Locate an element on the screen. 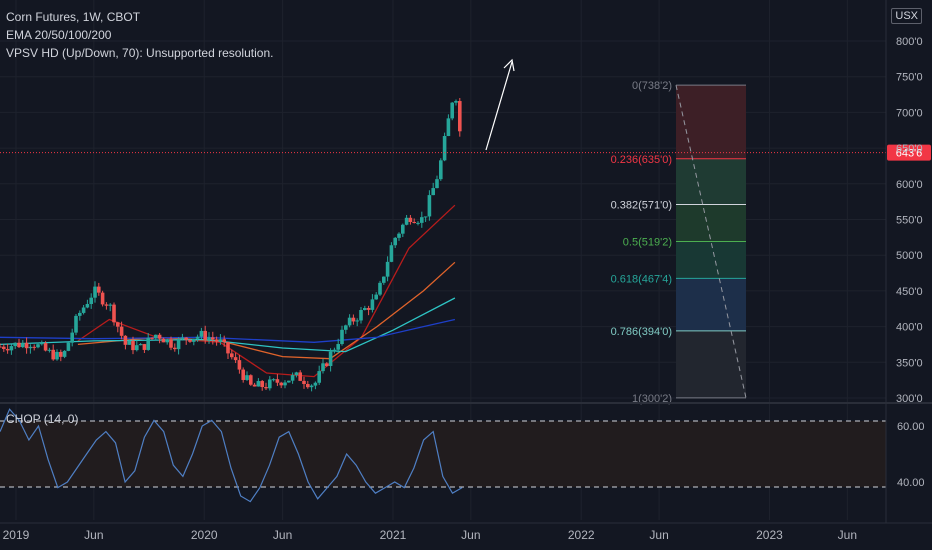 Image resolution: width=932 pixels, height=550 pixels. price-tick-label: 650'0 is located at coordinates (909, 149).